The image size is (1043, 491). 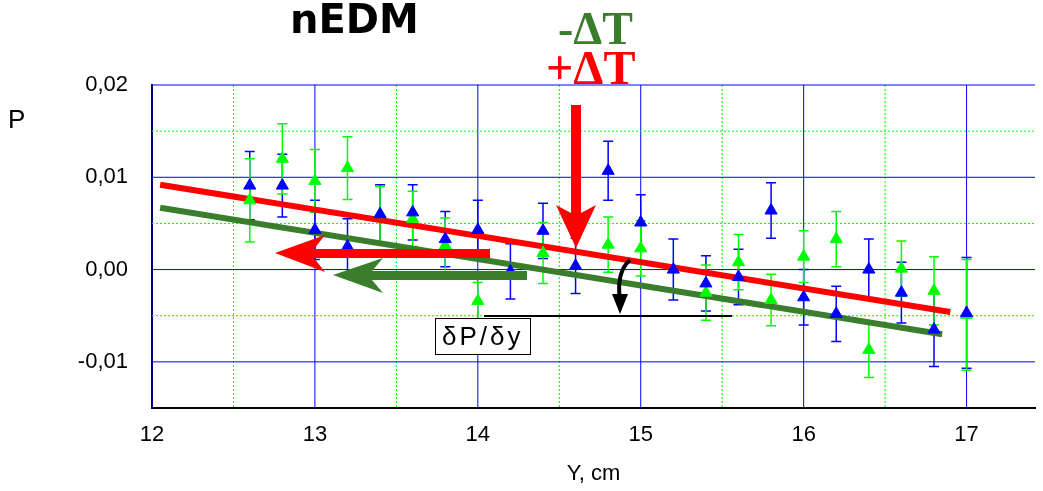 I want to click on y-tick-label: 0,02, so click(x=106, y=84).